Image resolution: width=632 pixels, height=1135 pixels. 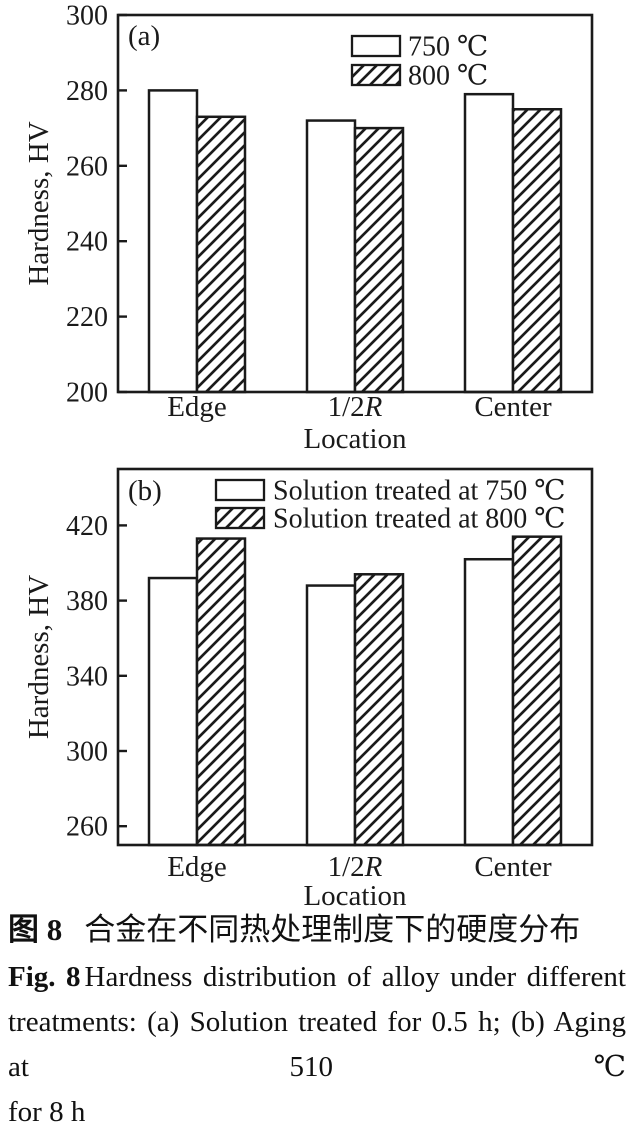 I want to click on legend-label-1: Solution treated at 750 ℃, so click(x=419, y=491).